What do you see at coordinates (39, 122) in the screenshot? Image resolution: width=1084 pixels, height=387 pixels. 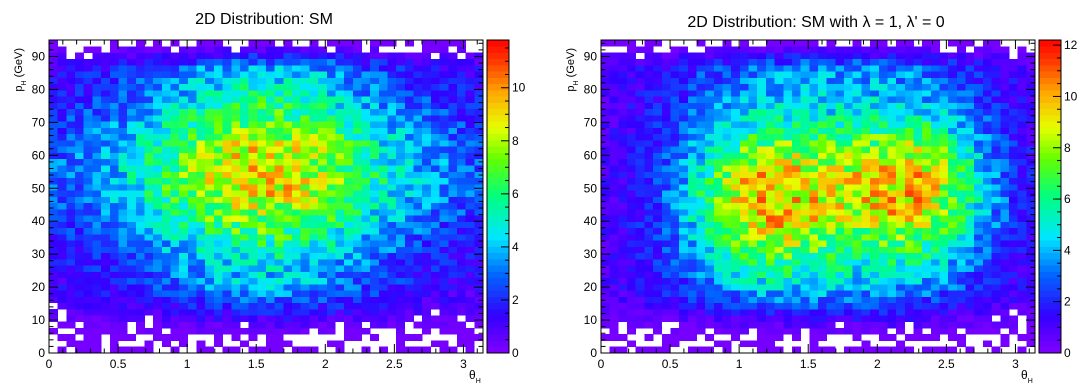 I see `y-tick-label: 70` at bounding box center [39, 122].